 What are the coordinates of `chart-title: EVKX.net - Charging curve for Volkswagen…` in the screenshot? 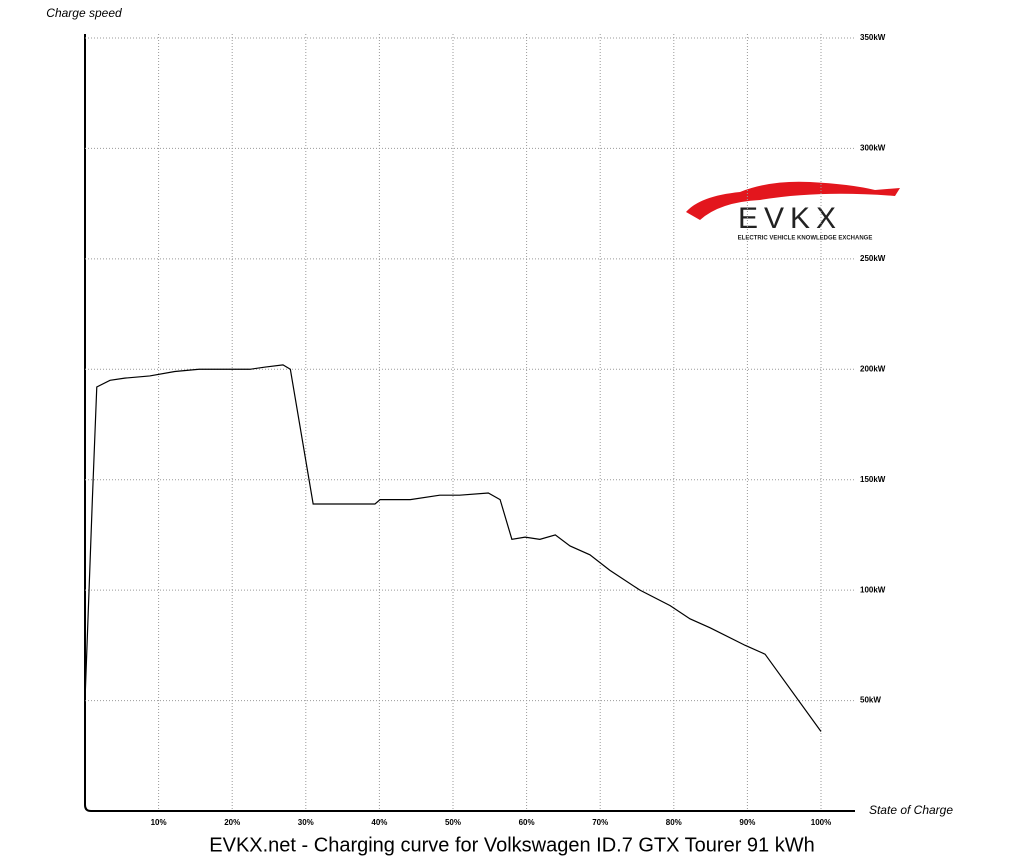 It's located at (511, 845).